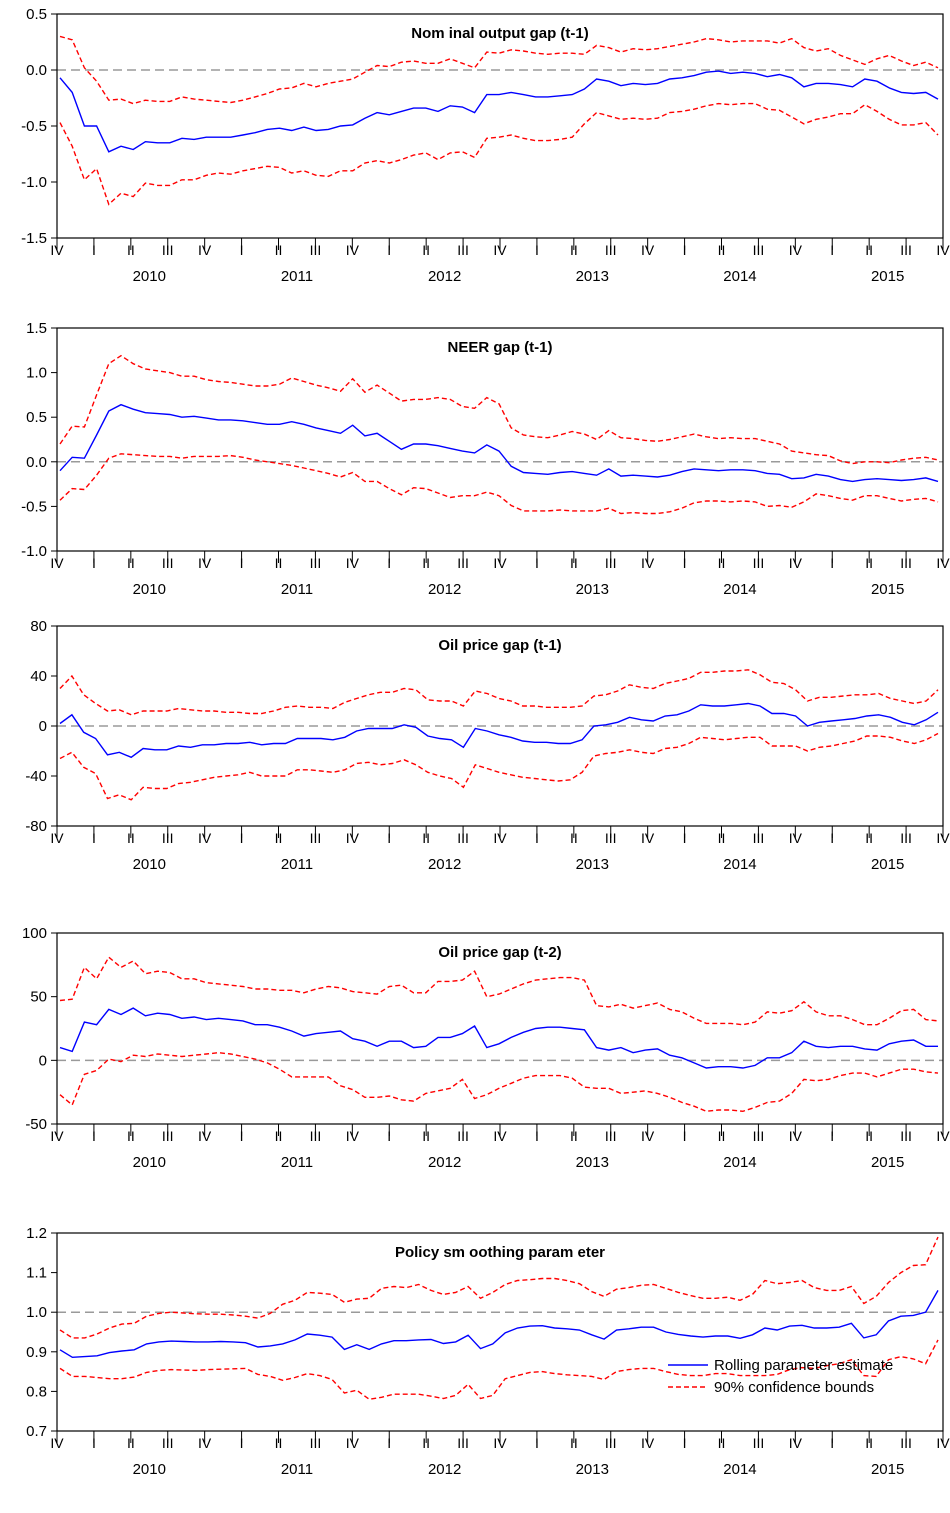 Image resolution: width=950 pixels, height=1513 pixels. Describe the element at coordinates (297, 1469) in the screenshot. I see `year-label: 2011` at that location.